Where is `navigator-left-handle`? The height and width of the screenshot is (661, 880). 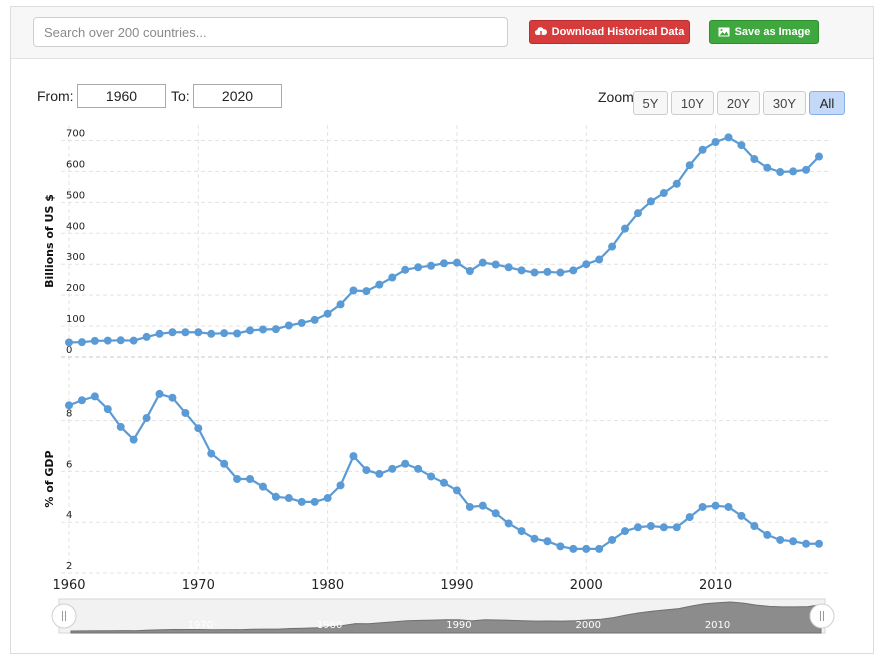 navigator-left-handle is located at coordinates (64, 616).